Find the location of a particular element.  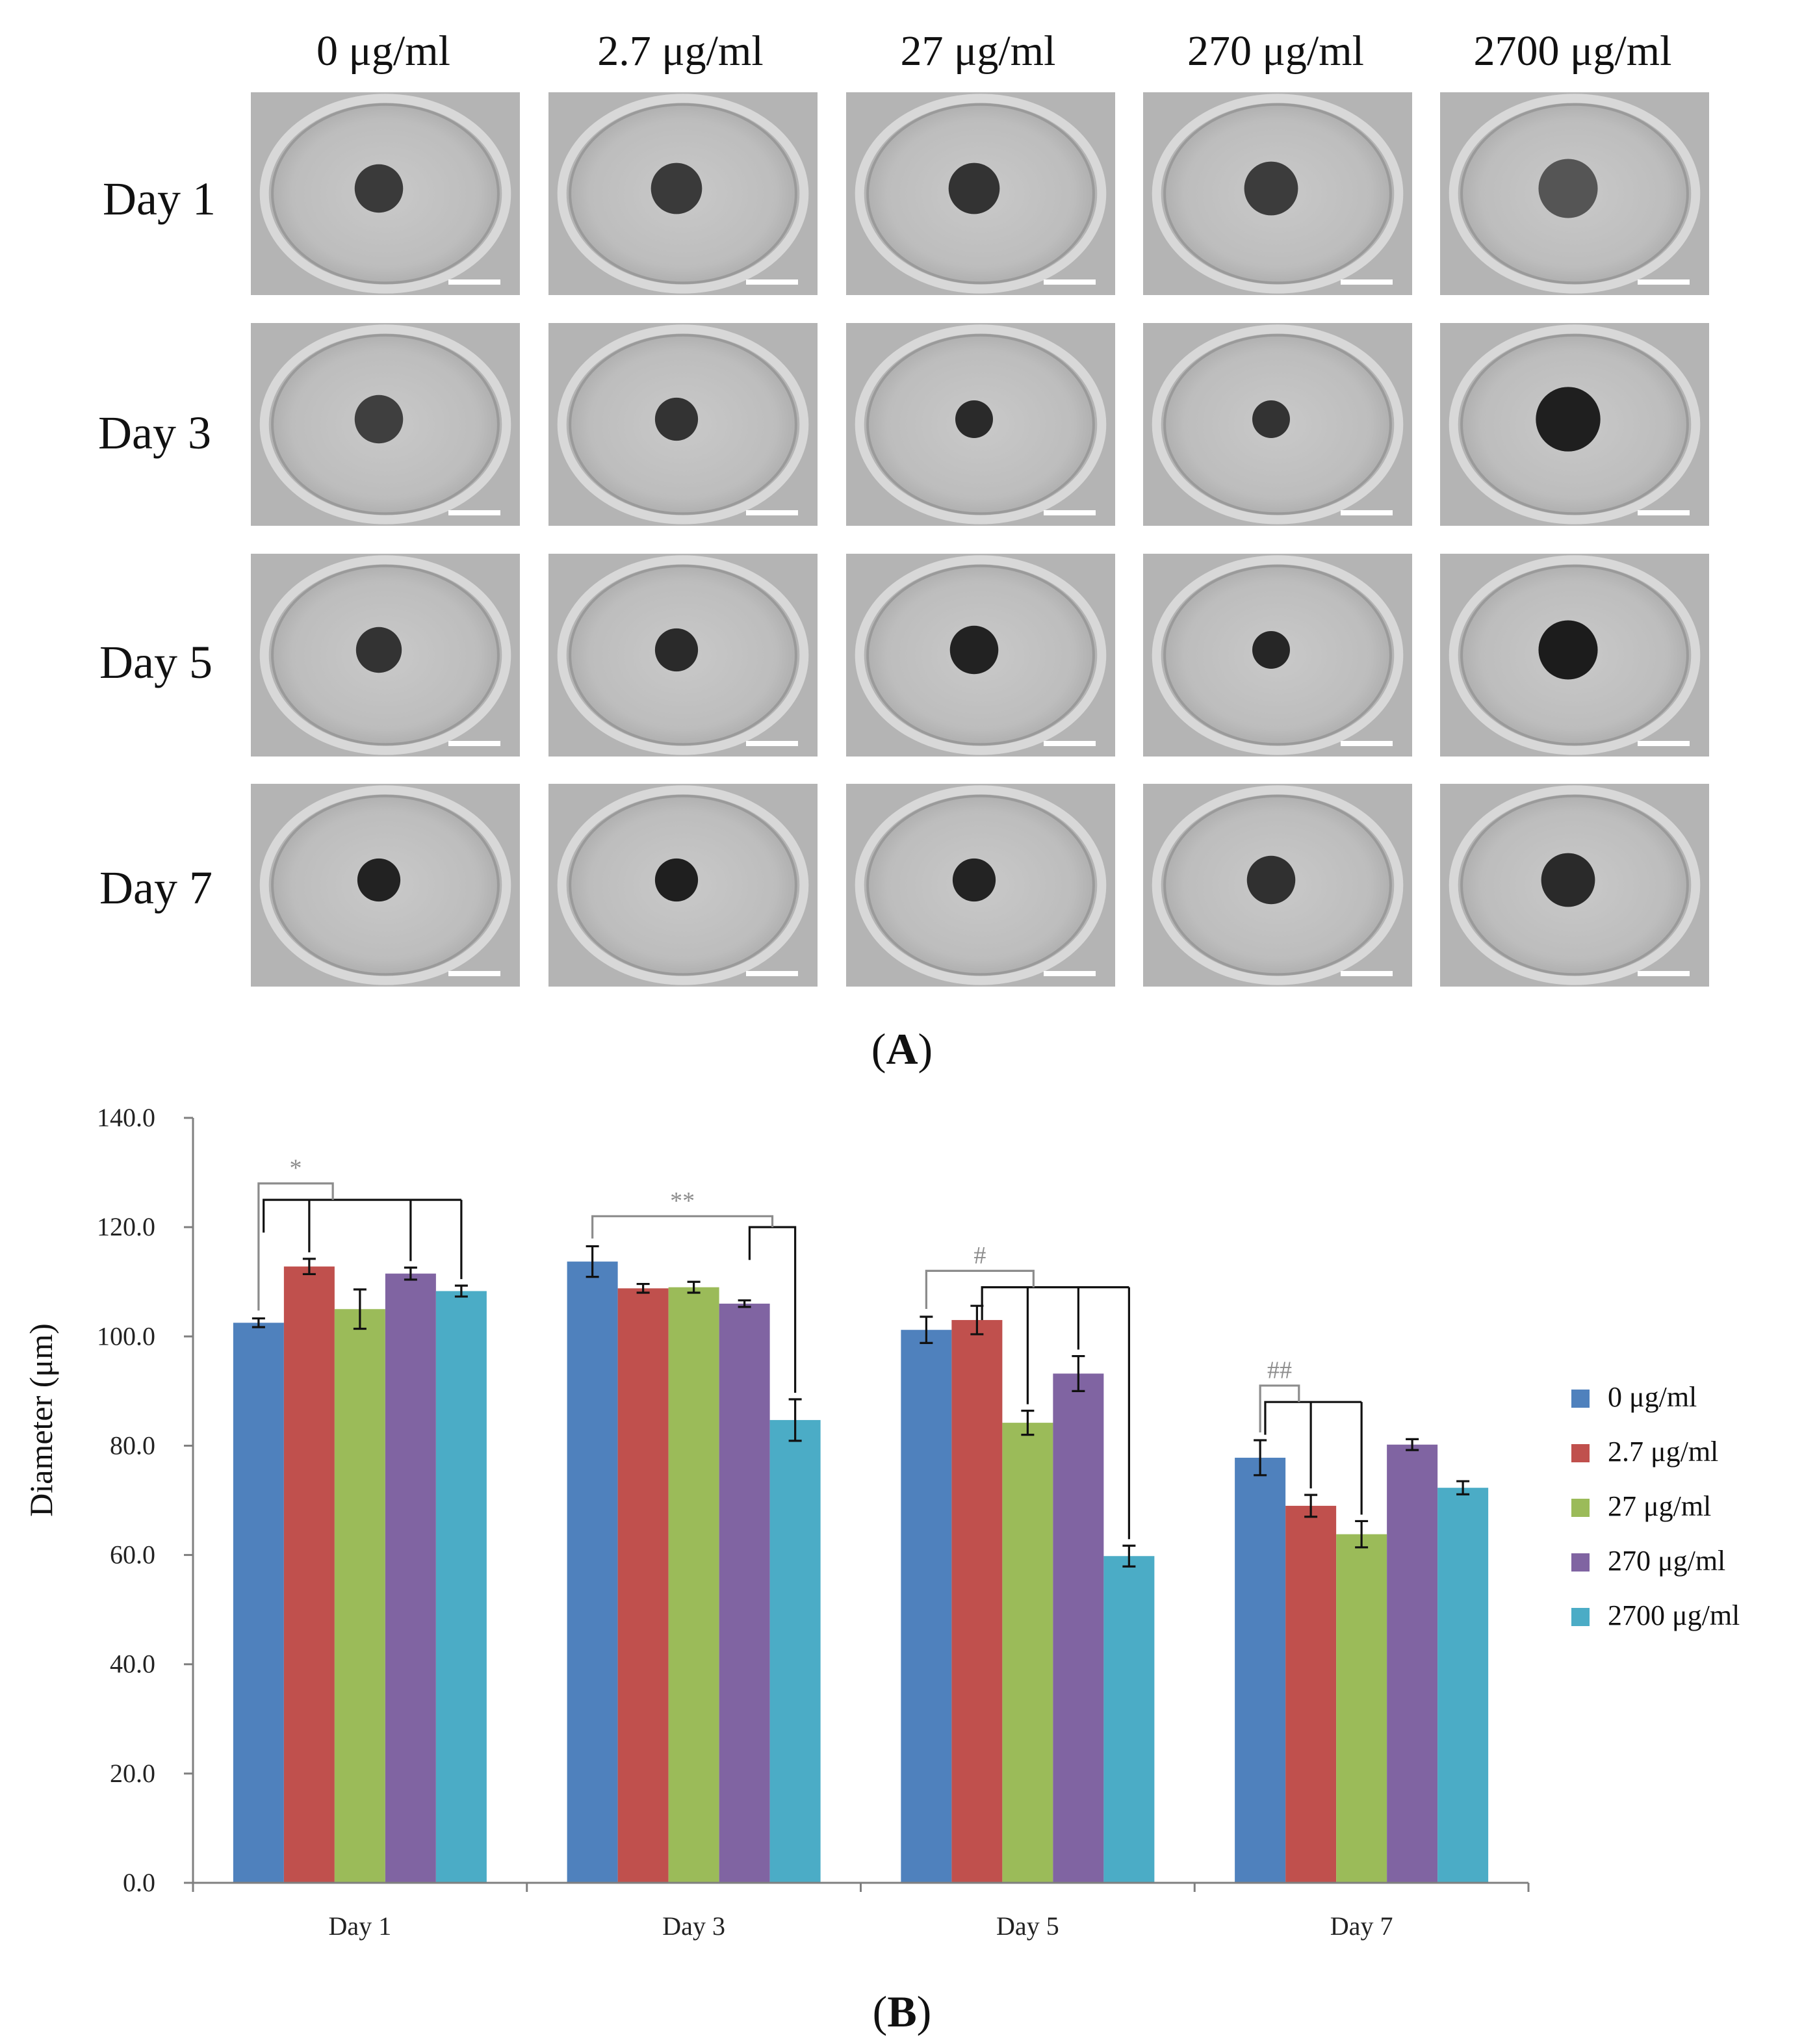

y-tick-label: 20.0 is located at coordinates (132, 1773).